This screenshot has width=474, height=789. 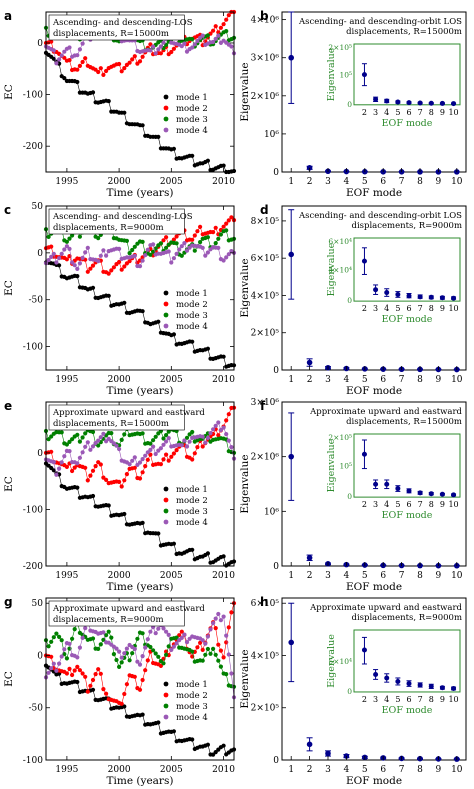 I want to click on inset-x-tick-label: 10, so click(x=453, y=308).